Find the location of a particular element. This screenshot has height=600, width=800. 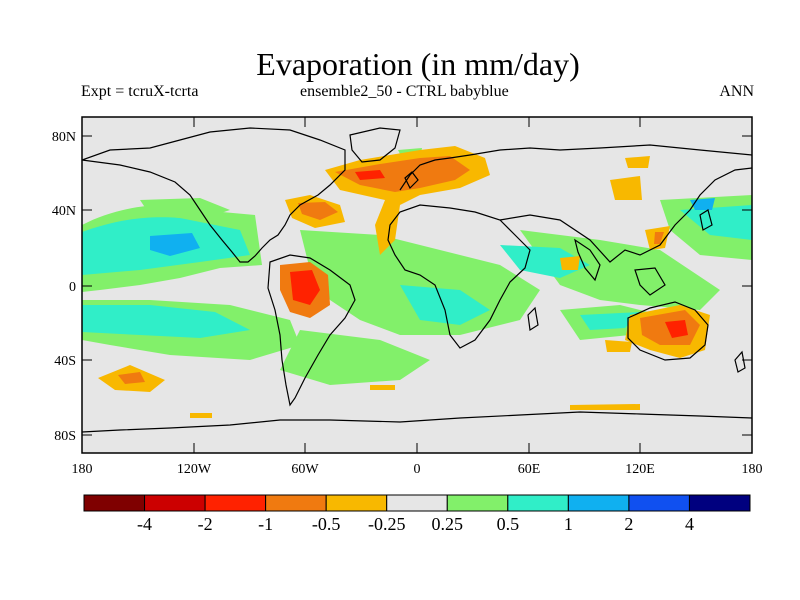

contour-south-indian-cyan is located at coordinates (610, 321).